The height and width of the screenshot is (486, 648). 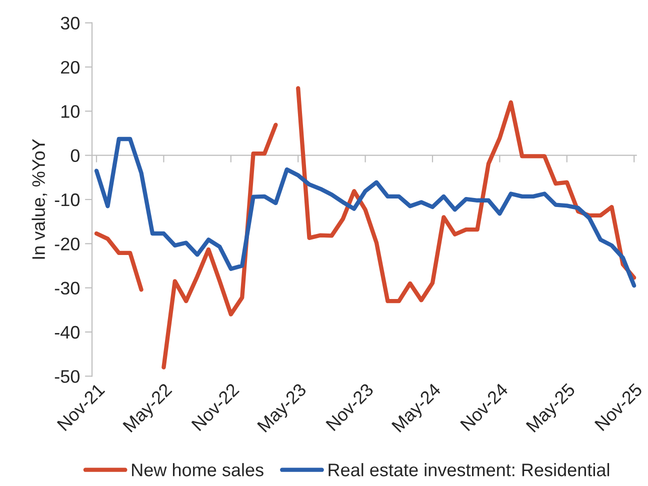 I want to click on legend-label: New home sales, so click(x=198, y=469).